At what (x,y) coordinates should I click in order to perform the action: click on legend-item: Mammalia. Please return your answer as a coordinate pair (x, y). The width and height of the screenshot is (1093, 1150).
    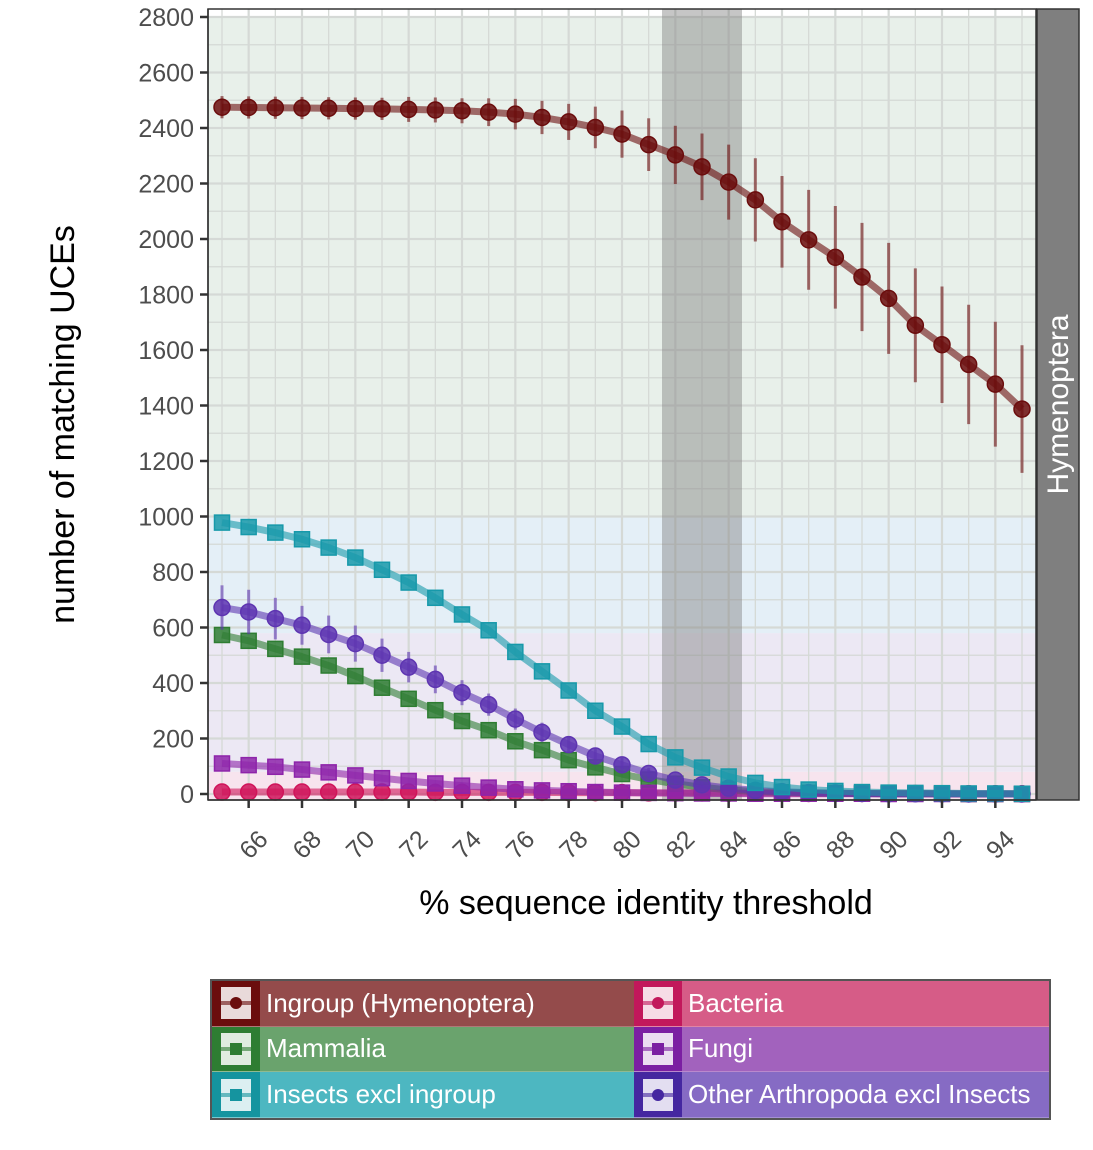
    Looking at the image, I should click on (423, 1049).